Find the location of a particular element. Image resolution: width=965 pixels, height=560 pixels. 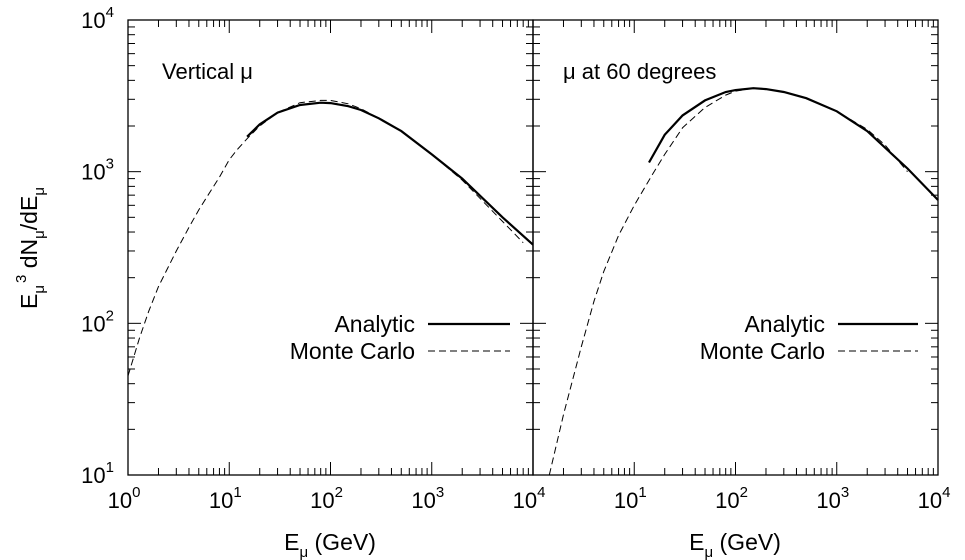

left-legend: Analytic Monte Carlo is located at coordinates (400, 337).